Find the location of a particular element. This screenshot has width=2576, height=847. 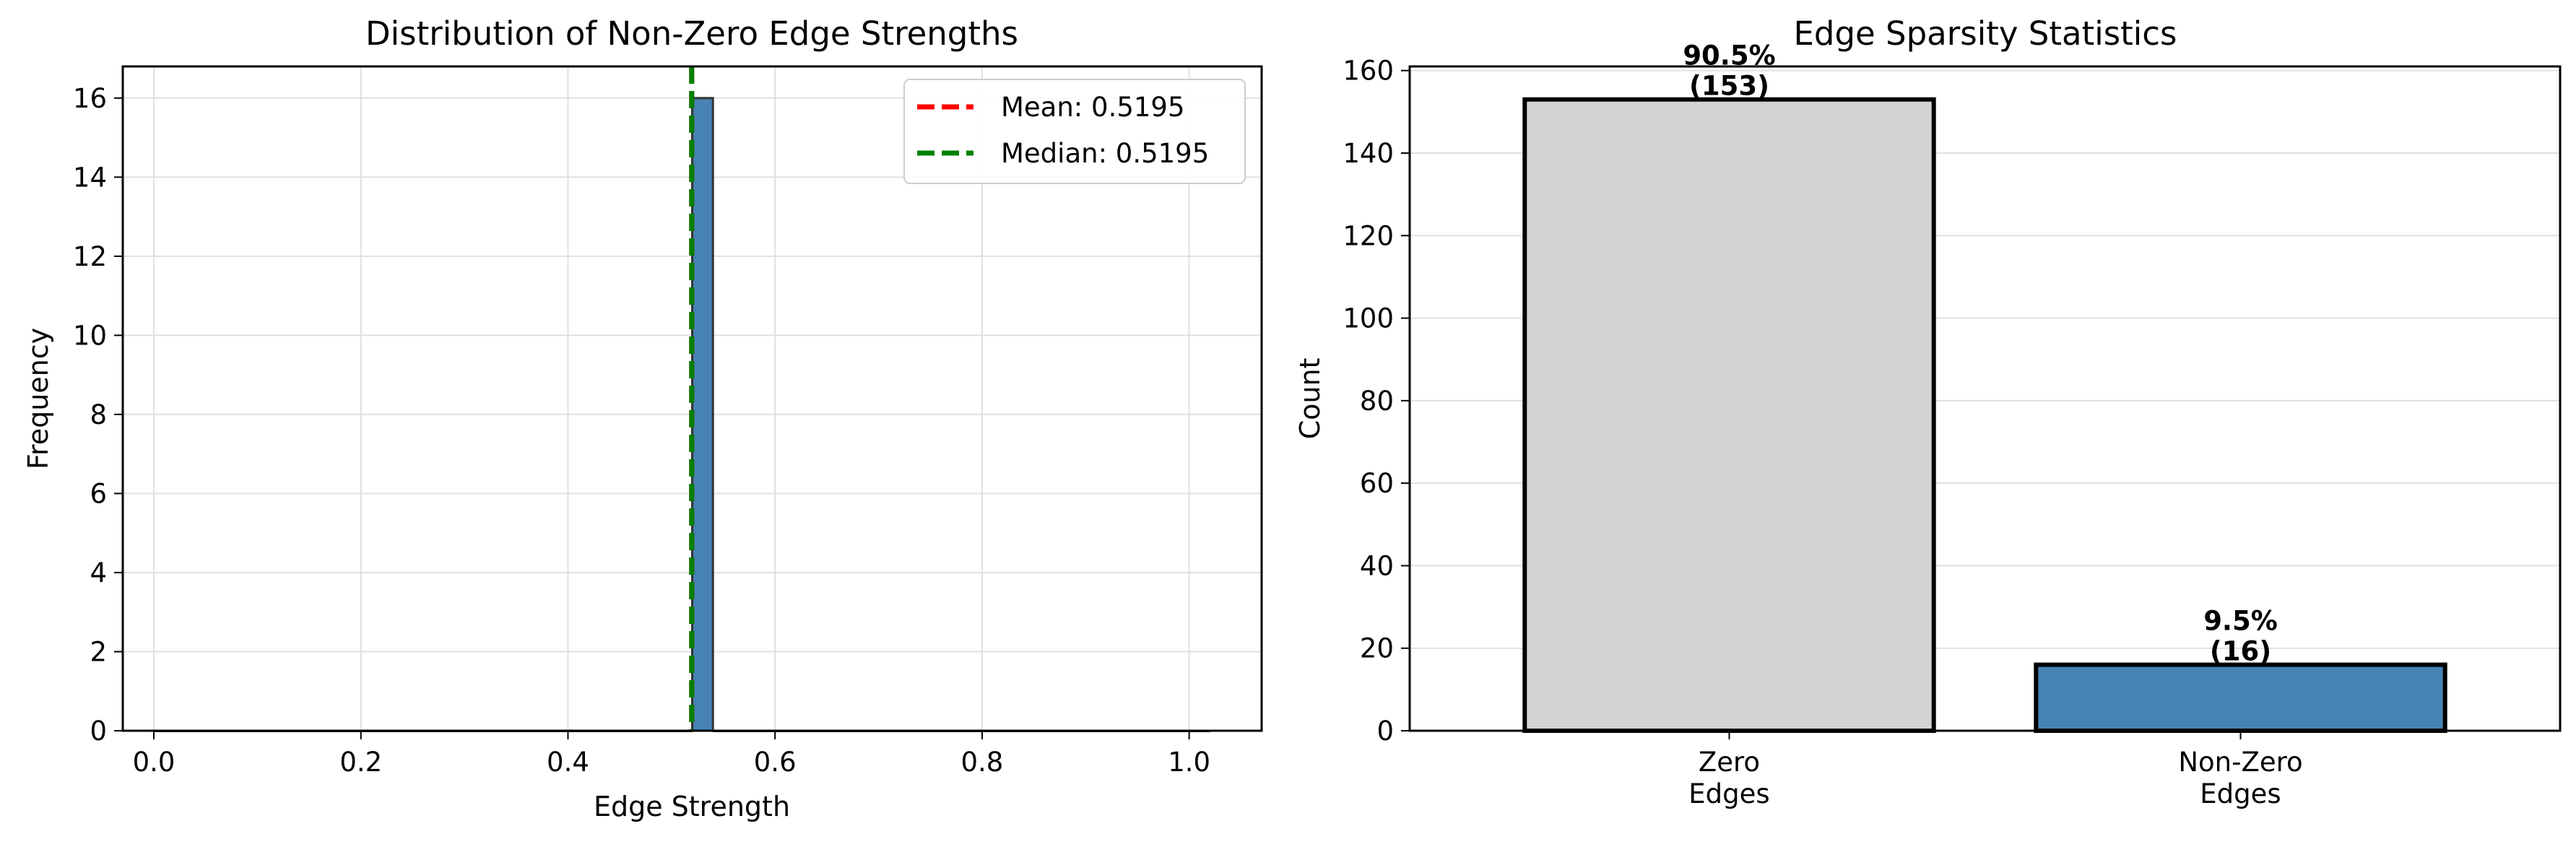

bar-chart-y-tick-label: 0 is located at coordinates (1385, 731).